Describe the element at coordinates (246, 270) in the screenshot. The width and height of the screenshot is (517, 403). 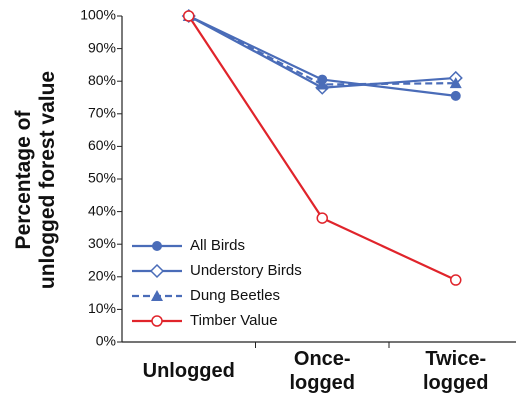
I see `legend-label: Understory Birds` at that location.